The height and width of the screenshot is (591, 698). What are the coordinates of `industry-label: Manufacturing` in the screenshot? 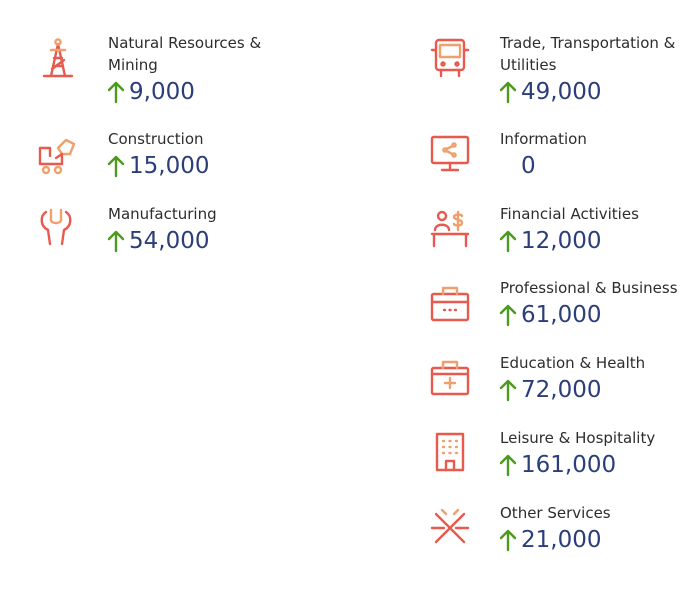 It's located at (162, 214).